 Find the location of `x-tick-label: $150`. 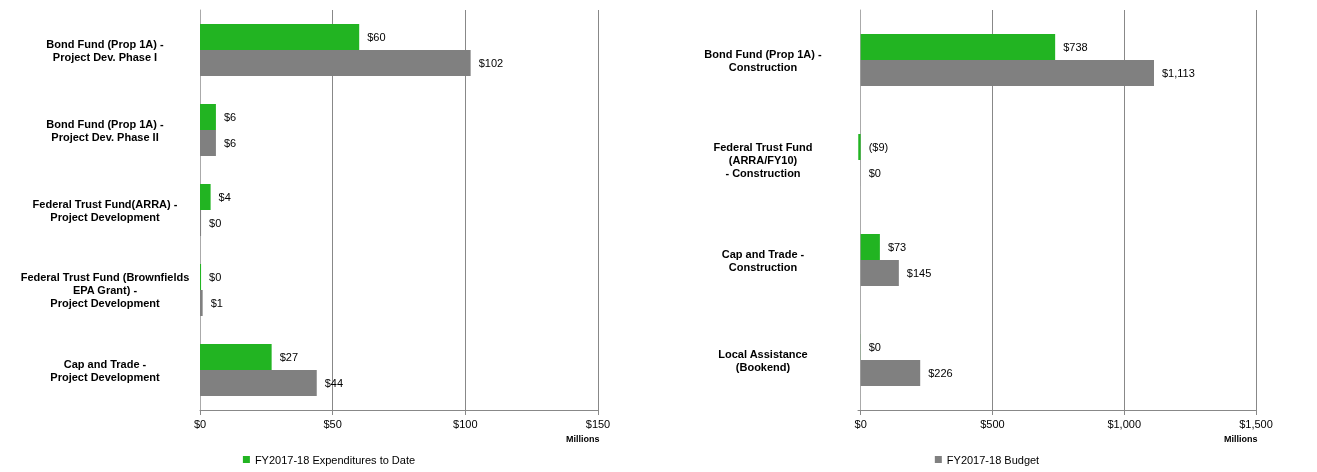

x-tick-label: $150 is located at coordinates (598, 423).